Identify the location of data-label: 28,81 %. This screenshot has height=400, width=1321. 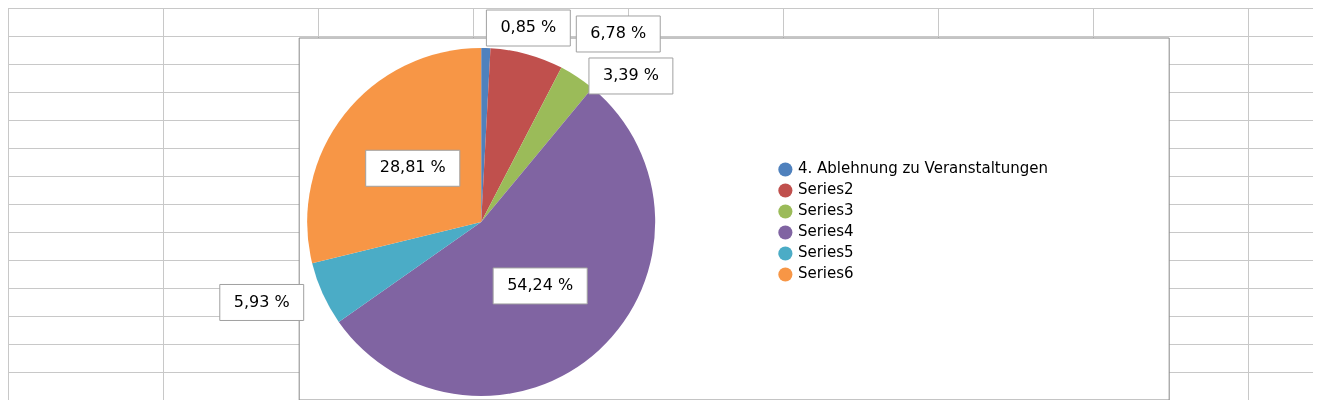
(412, 167).